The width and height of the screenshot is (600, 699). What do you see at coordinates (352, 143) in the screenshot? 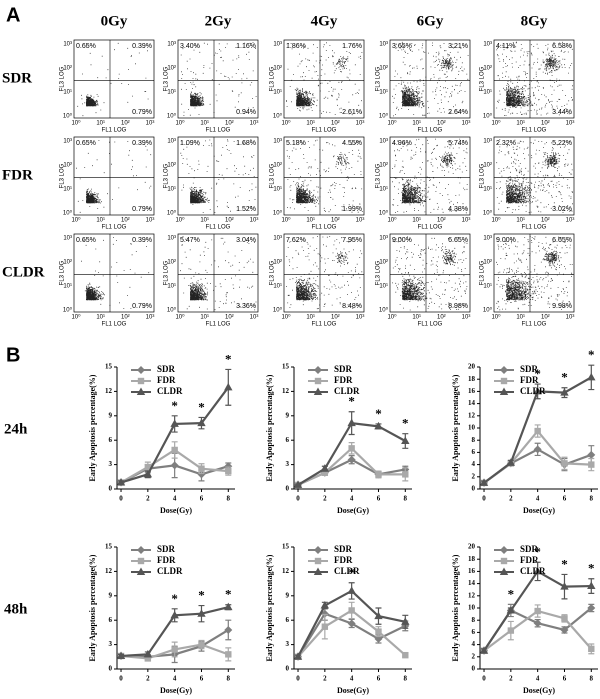
I see `quadrant-percent: 4.55%` at bounding box center [352, 143].